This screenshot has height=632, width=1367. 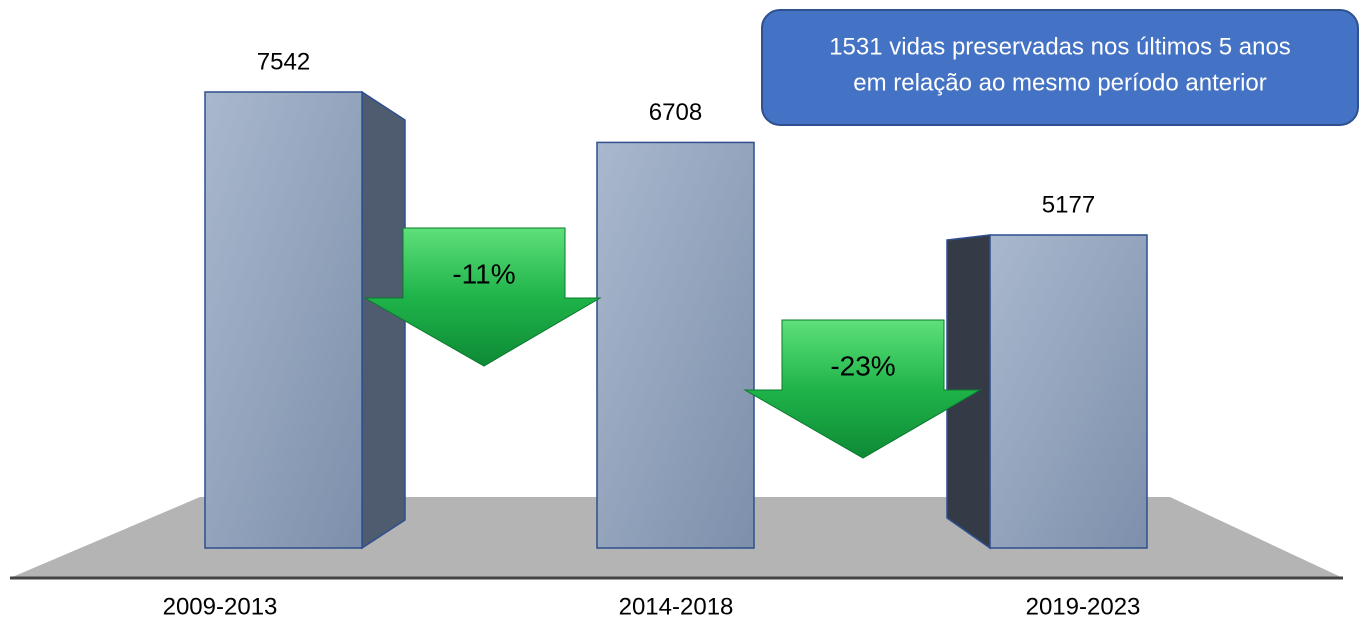 What do you see at coordinates (1068, 204) in the screenshot?
I see `value-label: 5177` at bounding box center [1068, 204].